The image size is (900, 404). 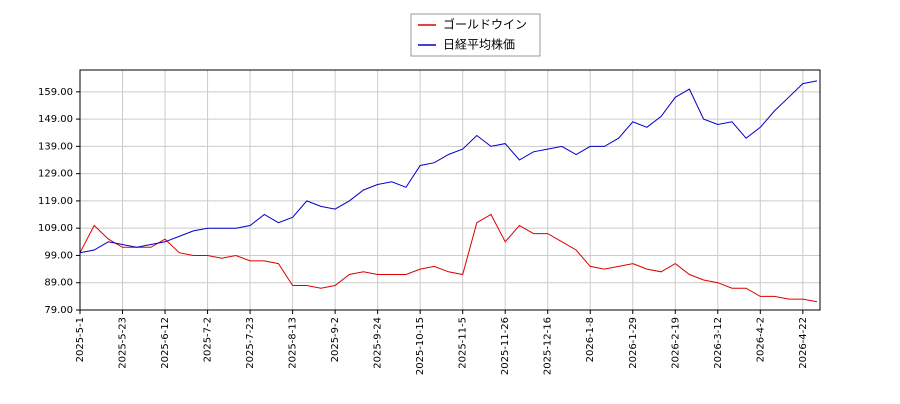 I want to click on legend-label: ゴールドウイン, so click(x=485, y=24).